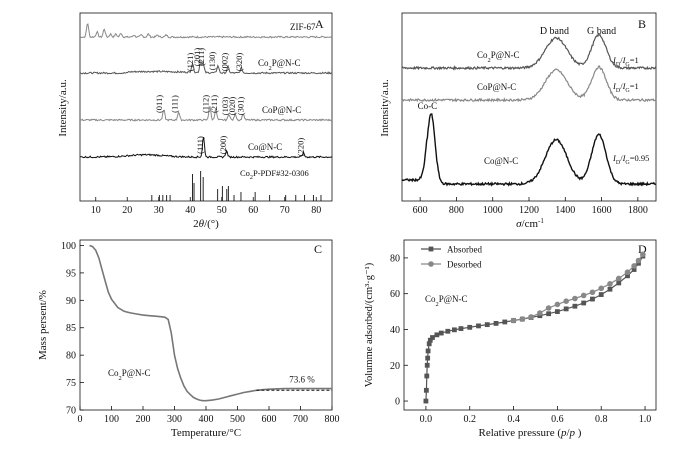 The width and height of the screenshot is (700, 464). What do you see at coordinates (206, 419) in the screenshot?
I see `x-tick-label-c: 400` at bounding box center [206, 419].